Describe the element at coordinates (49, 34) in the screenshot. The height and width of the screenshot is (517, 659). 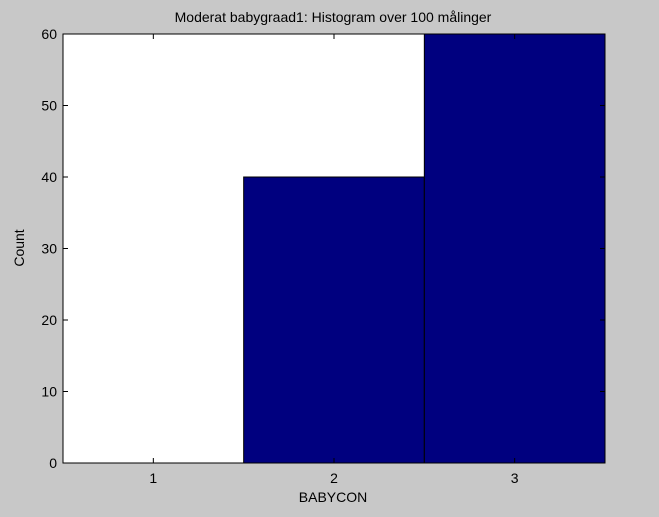
I see `y-tick-label-60: 60` at that location.